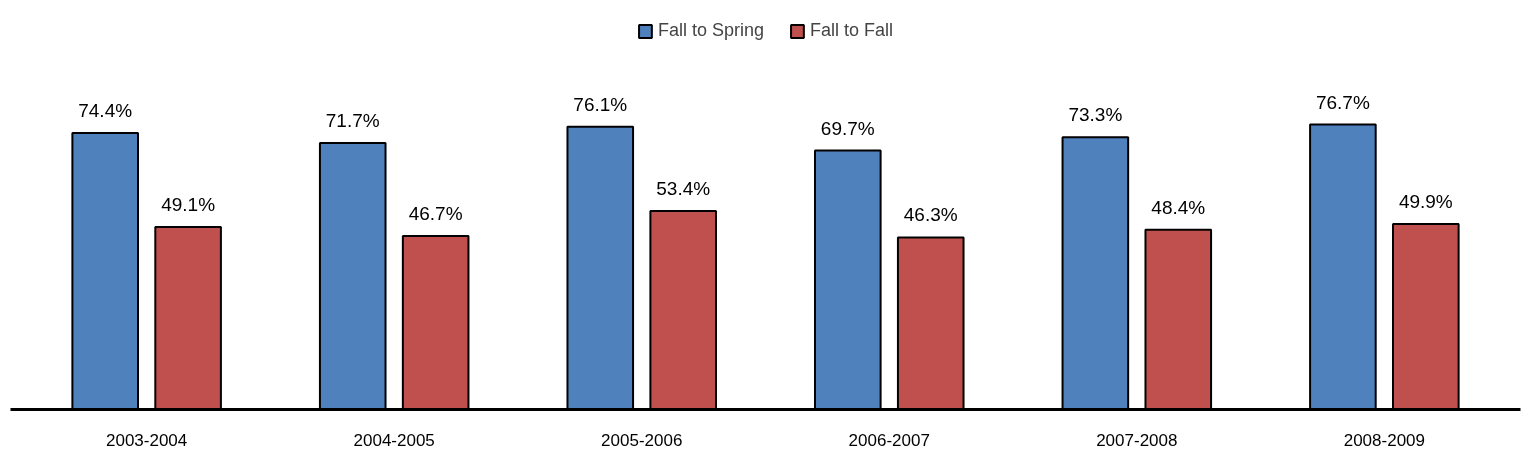 The width and height of the screenshot is (1539, 450). I want to click on legend-label: Fall to Fall, so click(852, 30).